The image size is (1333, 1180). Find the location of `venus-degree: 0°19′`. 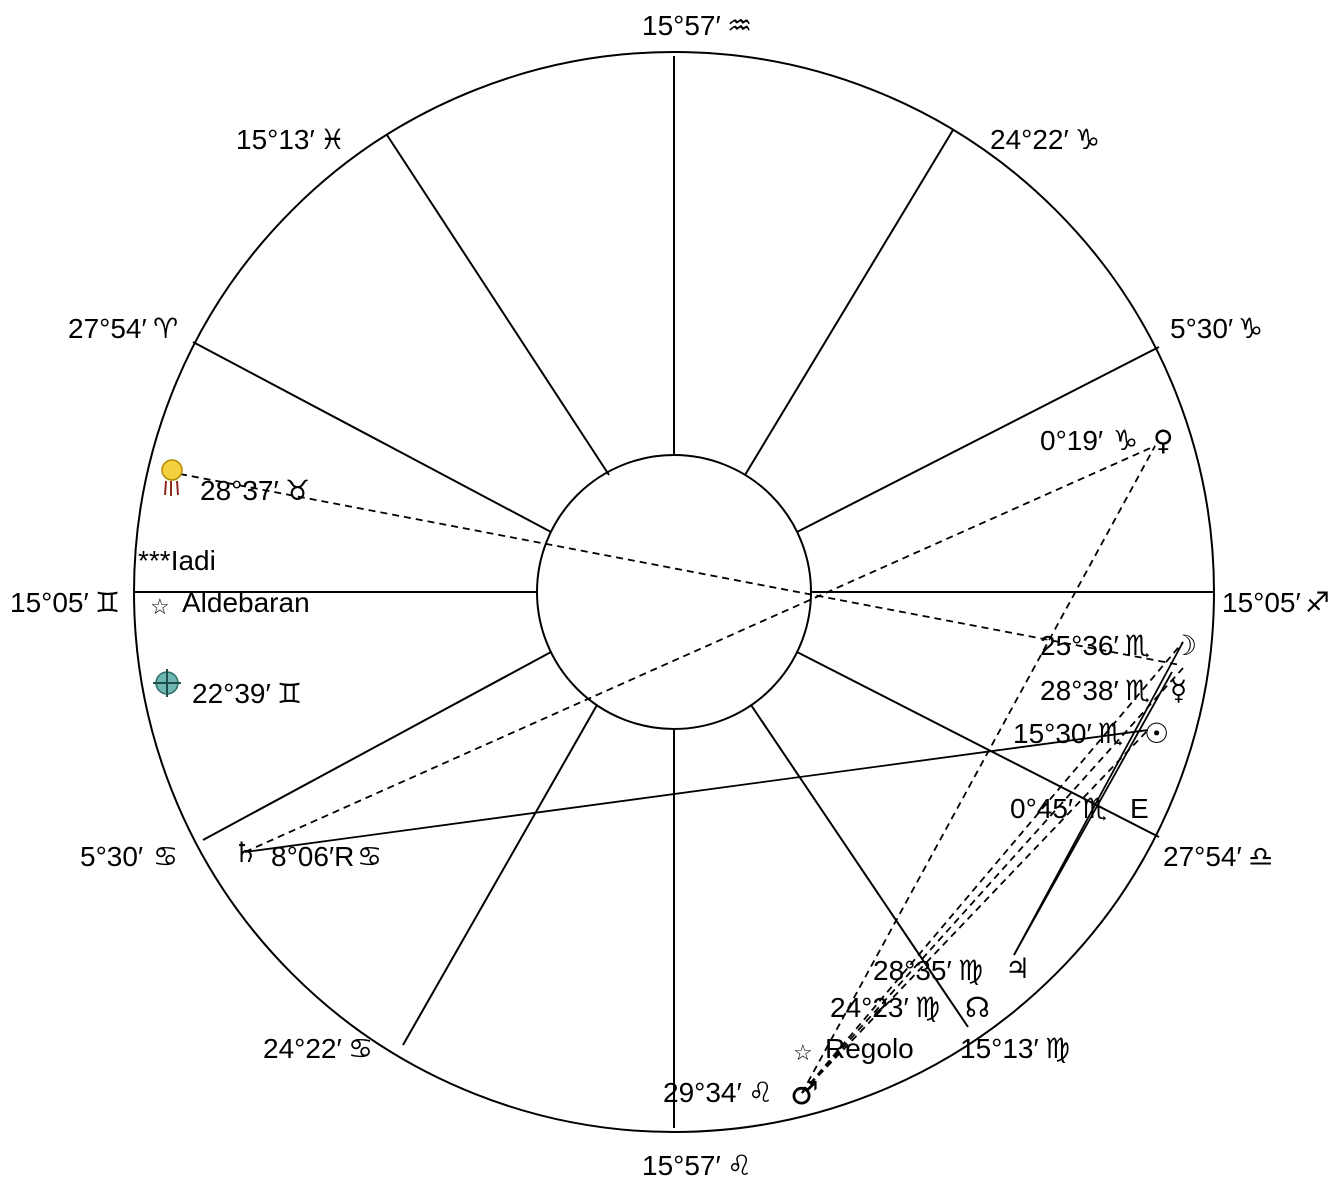

venus-degree: 0°19′ is located at coordinates (1071, 440).